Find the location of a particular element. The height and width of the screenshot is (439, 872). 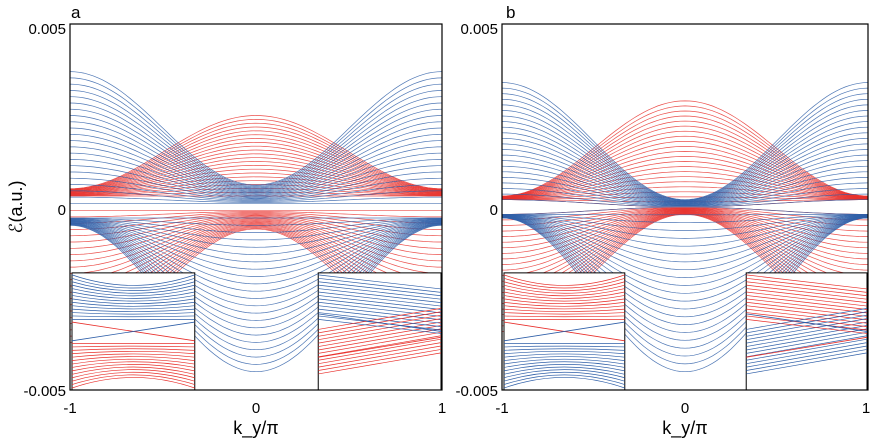

x-tick-label-left-b: -1 is located at coordinates (501, 408).